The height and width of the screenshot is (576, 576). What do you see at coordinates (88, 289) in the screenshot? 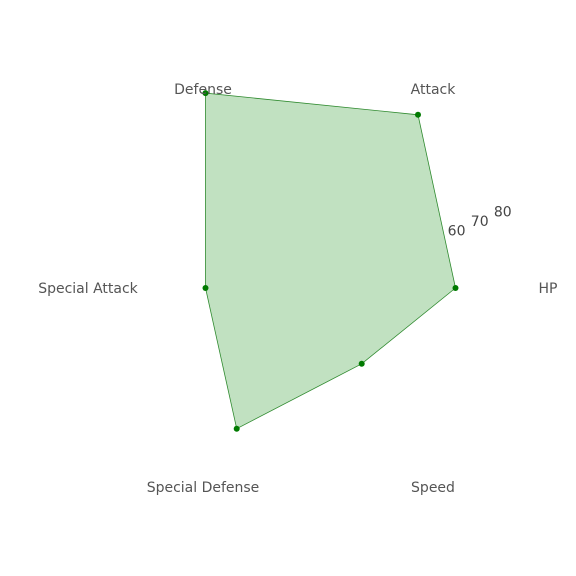
I see `axis-label-special-attack: Special Attack` at bounding box center [88, 289].